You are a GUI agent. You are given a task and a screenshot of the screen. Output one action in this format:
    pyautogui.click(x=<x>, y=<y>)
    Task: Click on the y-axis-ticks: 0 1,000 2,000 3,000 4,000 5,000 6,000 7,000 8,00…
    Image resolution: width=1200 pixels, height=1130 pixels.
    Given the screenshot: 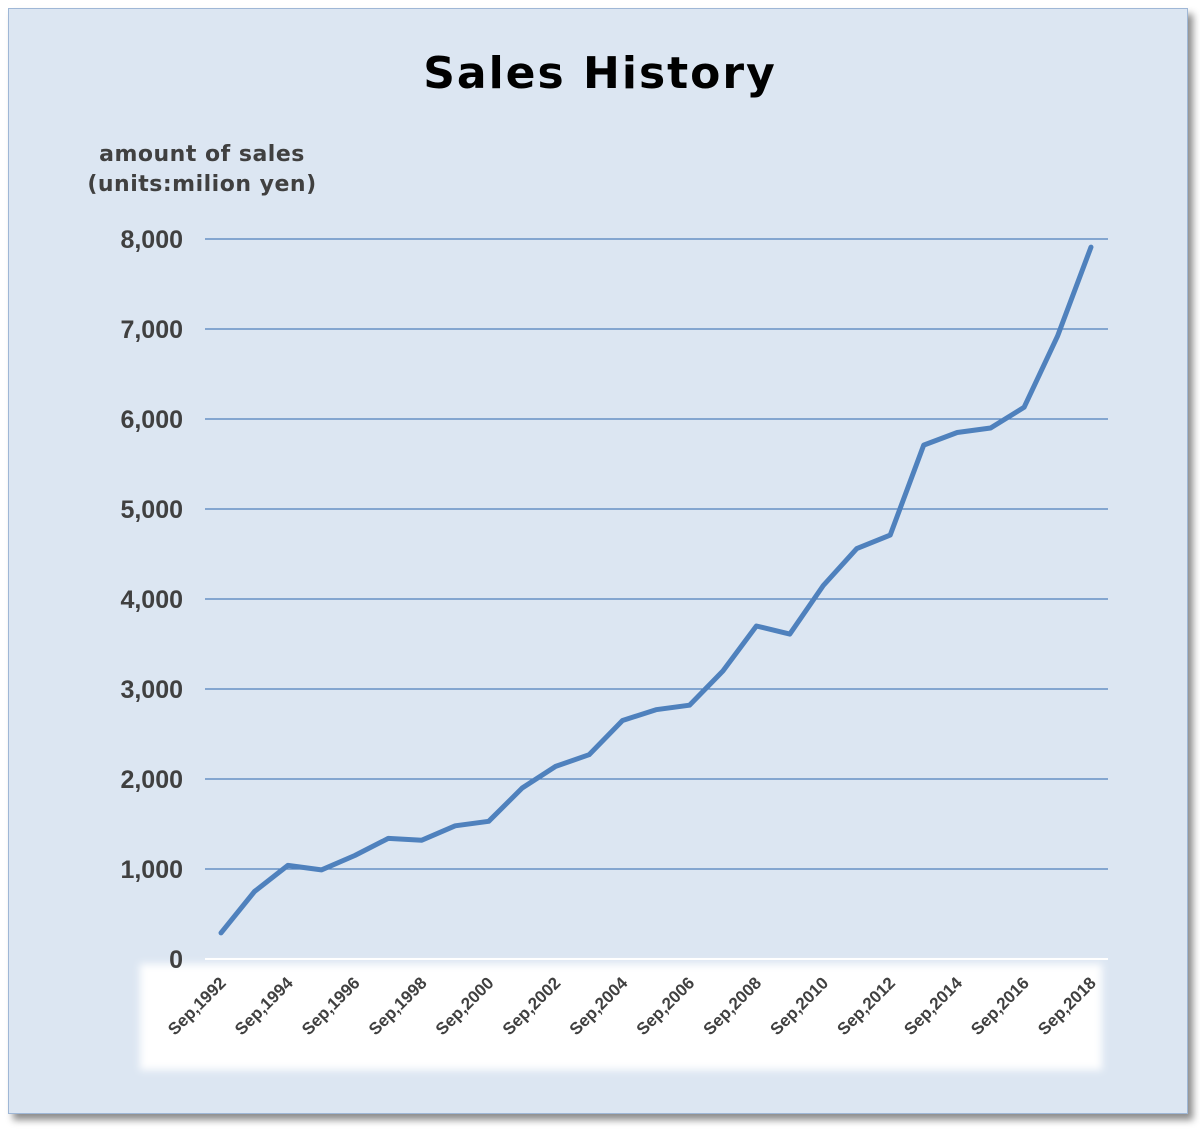 What is the action you would take?
    pyautogui.click(x=151, y=600)
    